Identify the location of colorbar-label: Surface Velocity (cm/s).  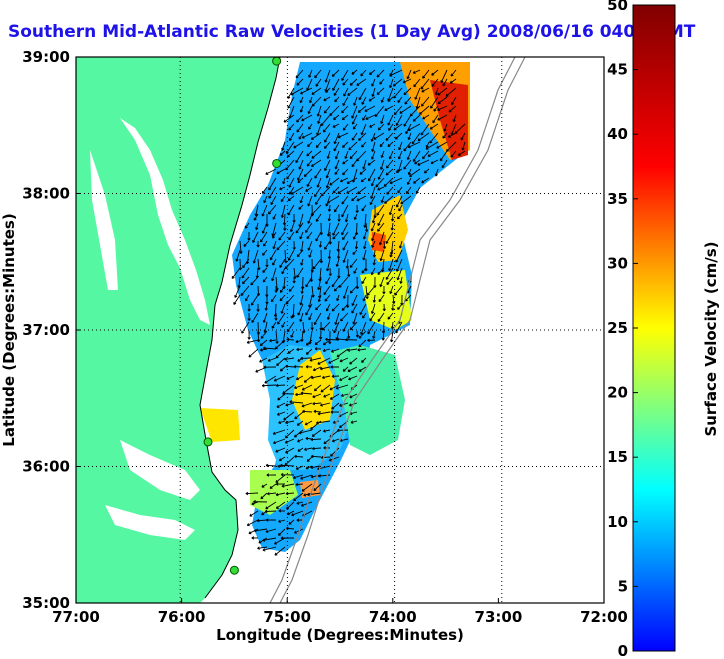
(711, 338).